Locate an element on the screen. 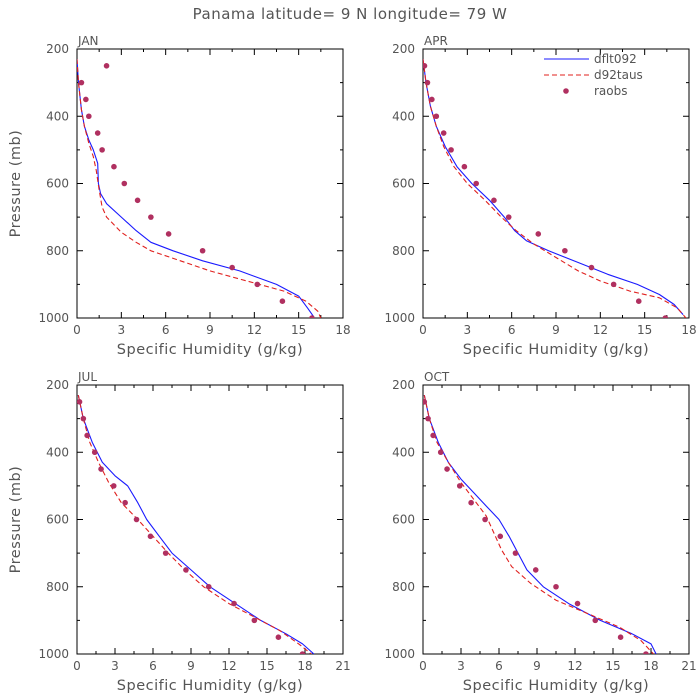 The height and width of the screenshot is (700, 700). legend-label-d92taus: d92taus is located at coordinates (618, 75).